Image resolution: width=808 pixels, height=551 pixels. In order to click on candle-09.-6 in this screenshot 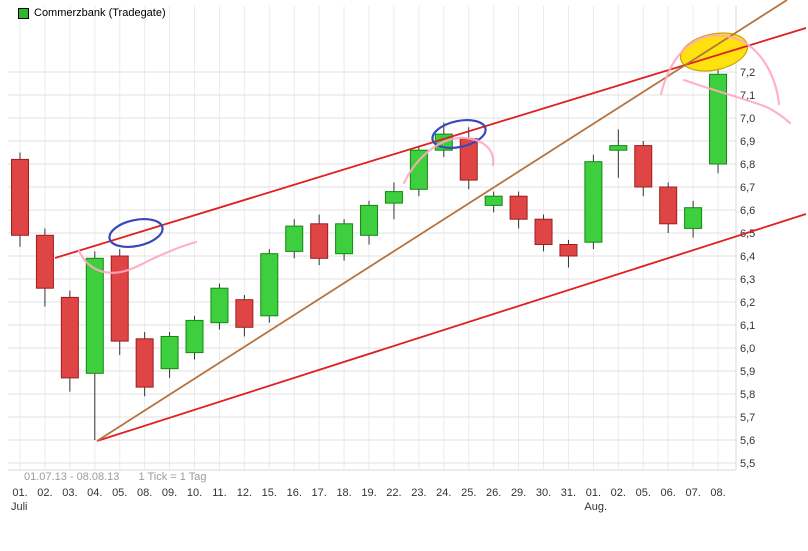, I will do `click(169, 354)`.